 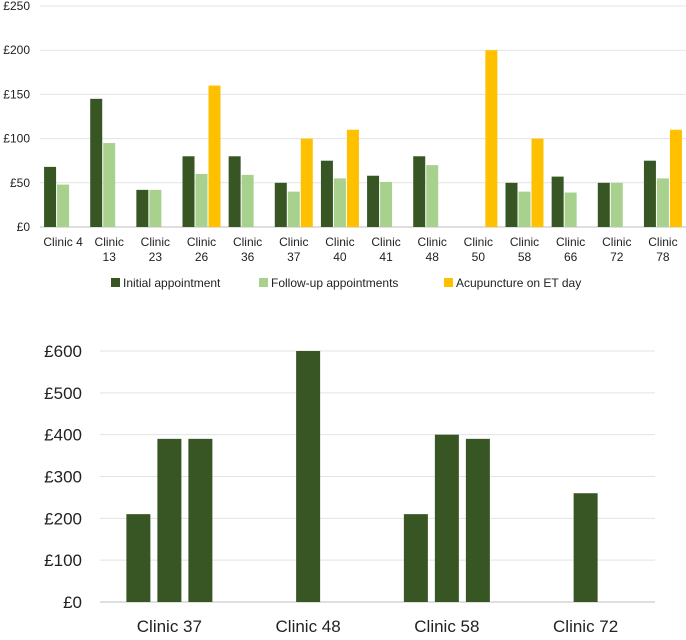 I want to click on chart1-x-tick-line: 36, so click(x=248, y=257).